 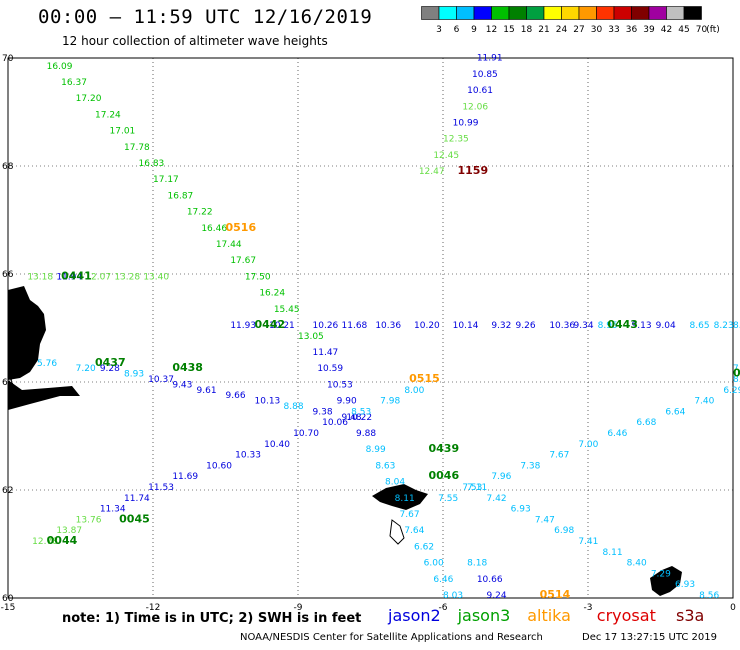 What do you see at coordinates (27, 333) in the screenshot?
I see `iceland-coastline` at bounding box center [27, 333].